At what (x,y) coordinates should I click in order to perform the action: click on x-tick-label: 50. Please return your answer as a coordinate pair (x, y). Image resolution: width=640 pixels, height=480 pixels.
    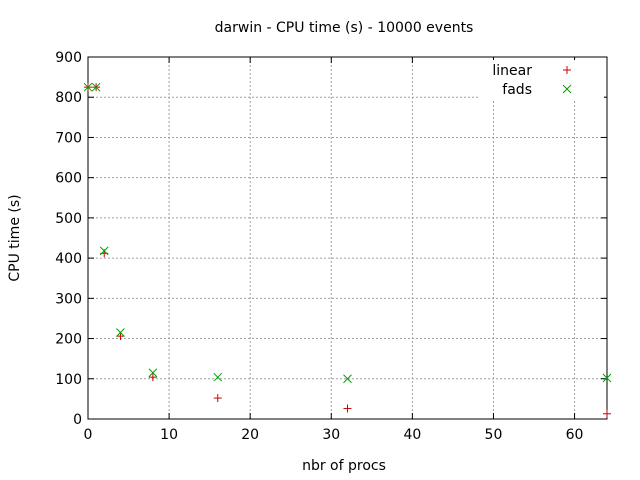
    Looking at the image, I should click on (494, 435).